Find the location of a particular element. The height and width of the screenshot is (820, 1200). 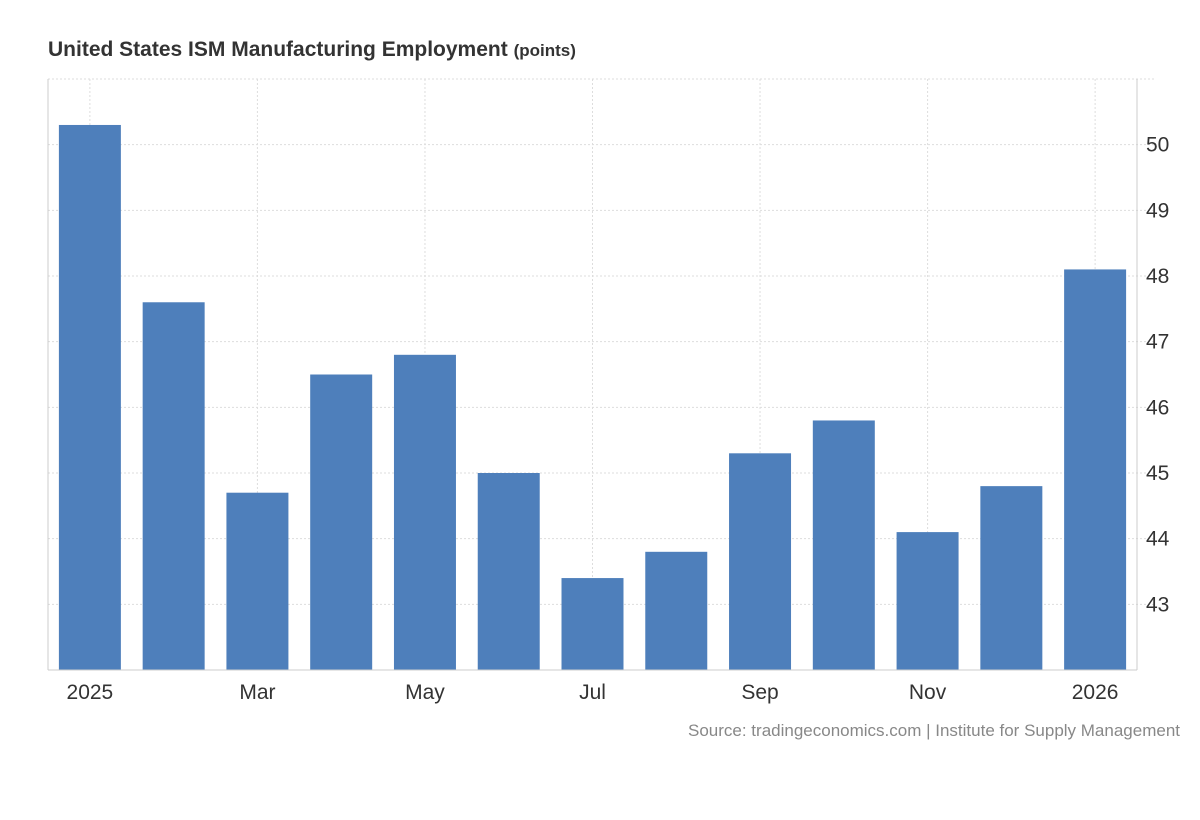

y-tick-label: 44 is located at coordinates (1158, 539).